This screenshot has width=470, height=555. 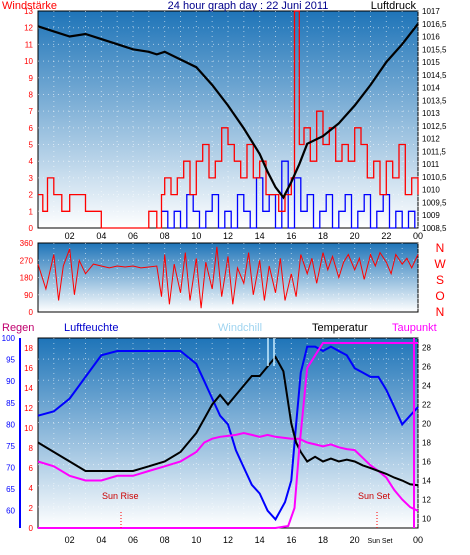 I want to click on wind-axis-title: Windstärke, so click(x=29, y=6).